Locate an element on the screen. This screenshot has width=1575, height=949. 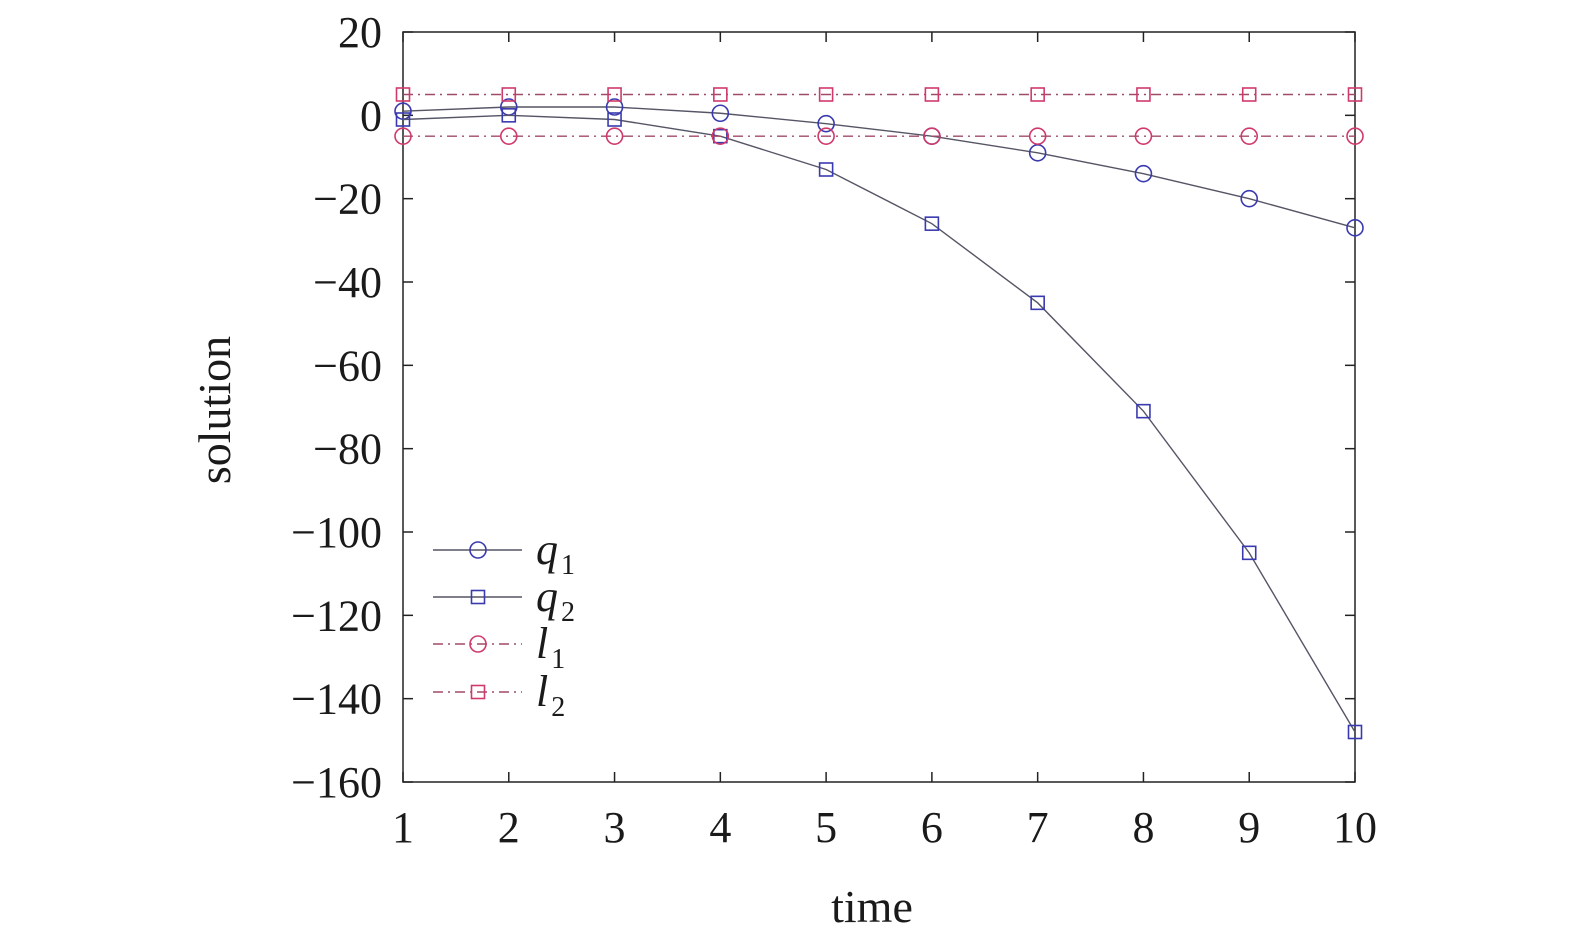
y-tick-label: −160 is located at coordinates (336, 782).